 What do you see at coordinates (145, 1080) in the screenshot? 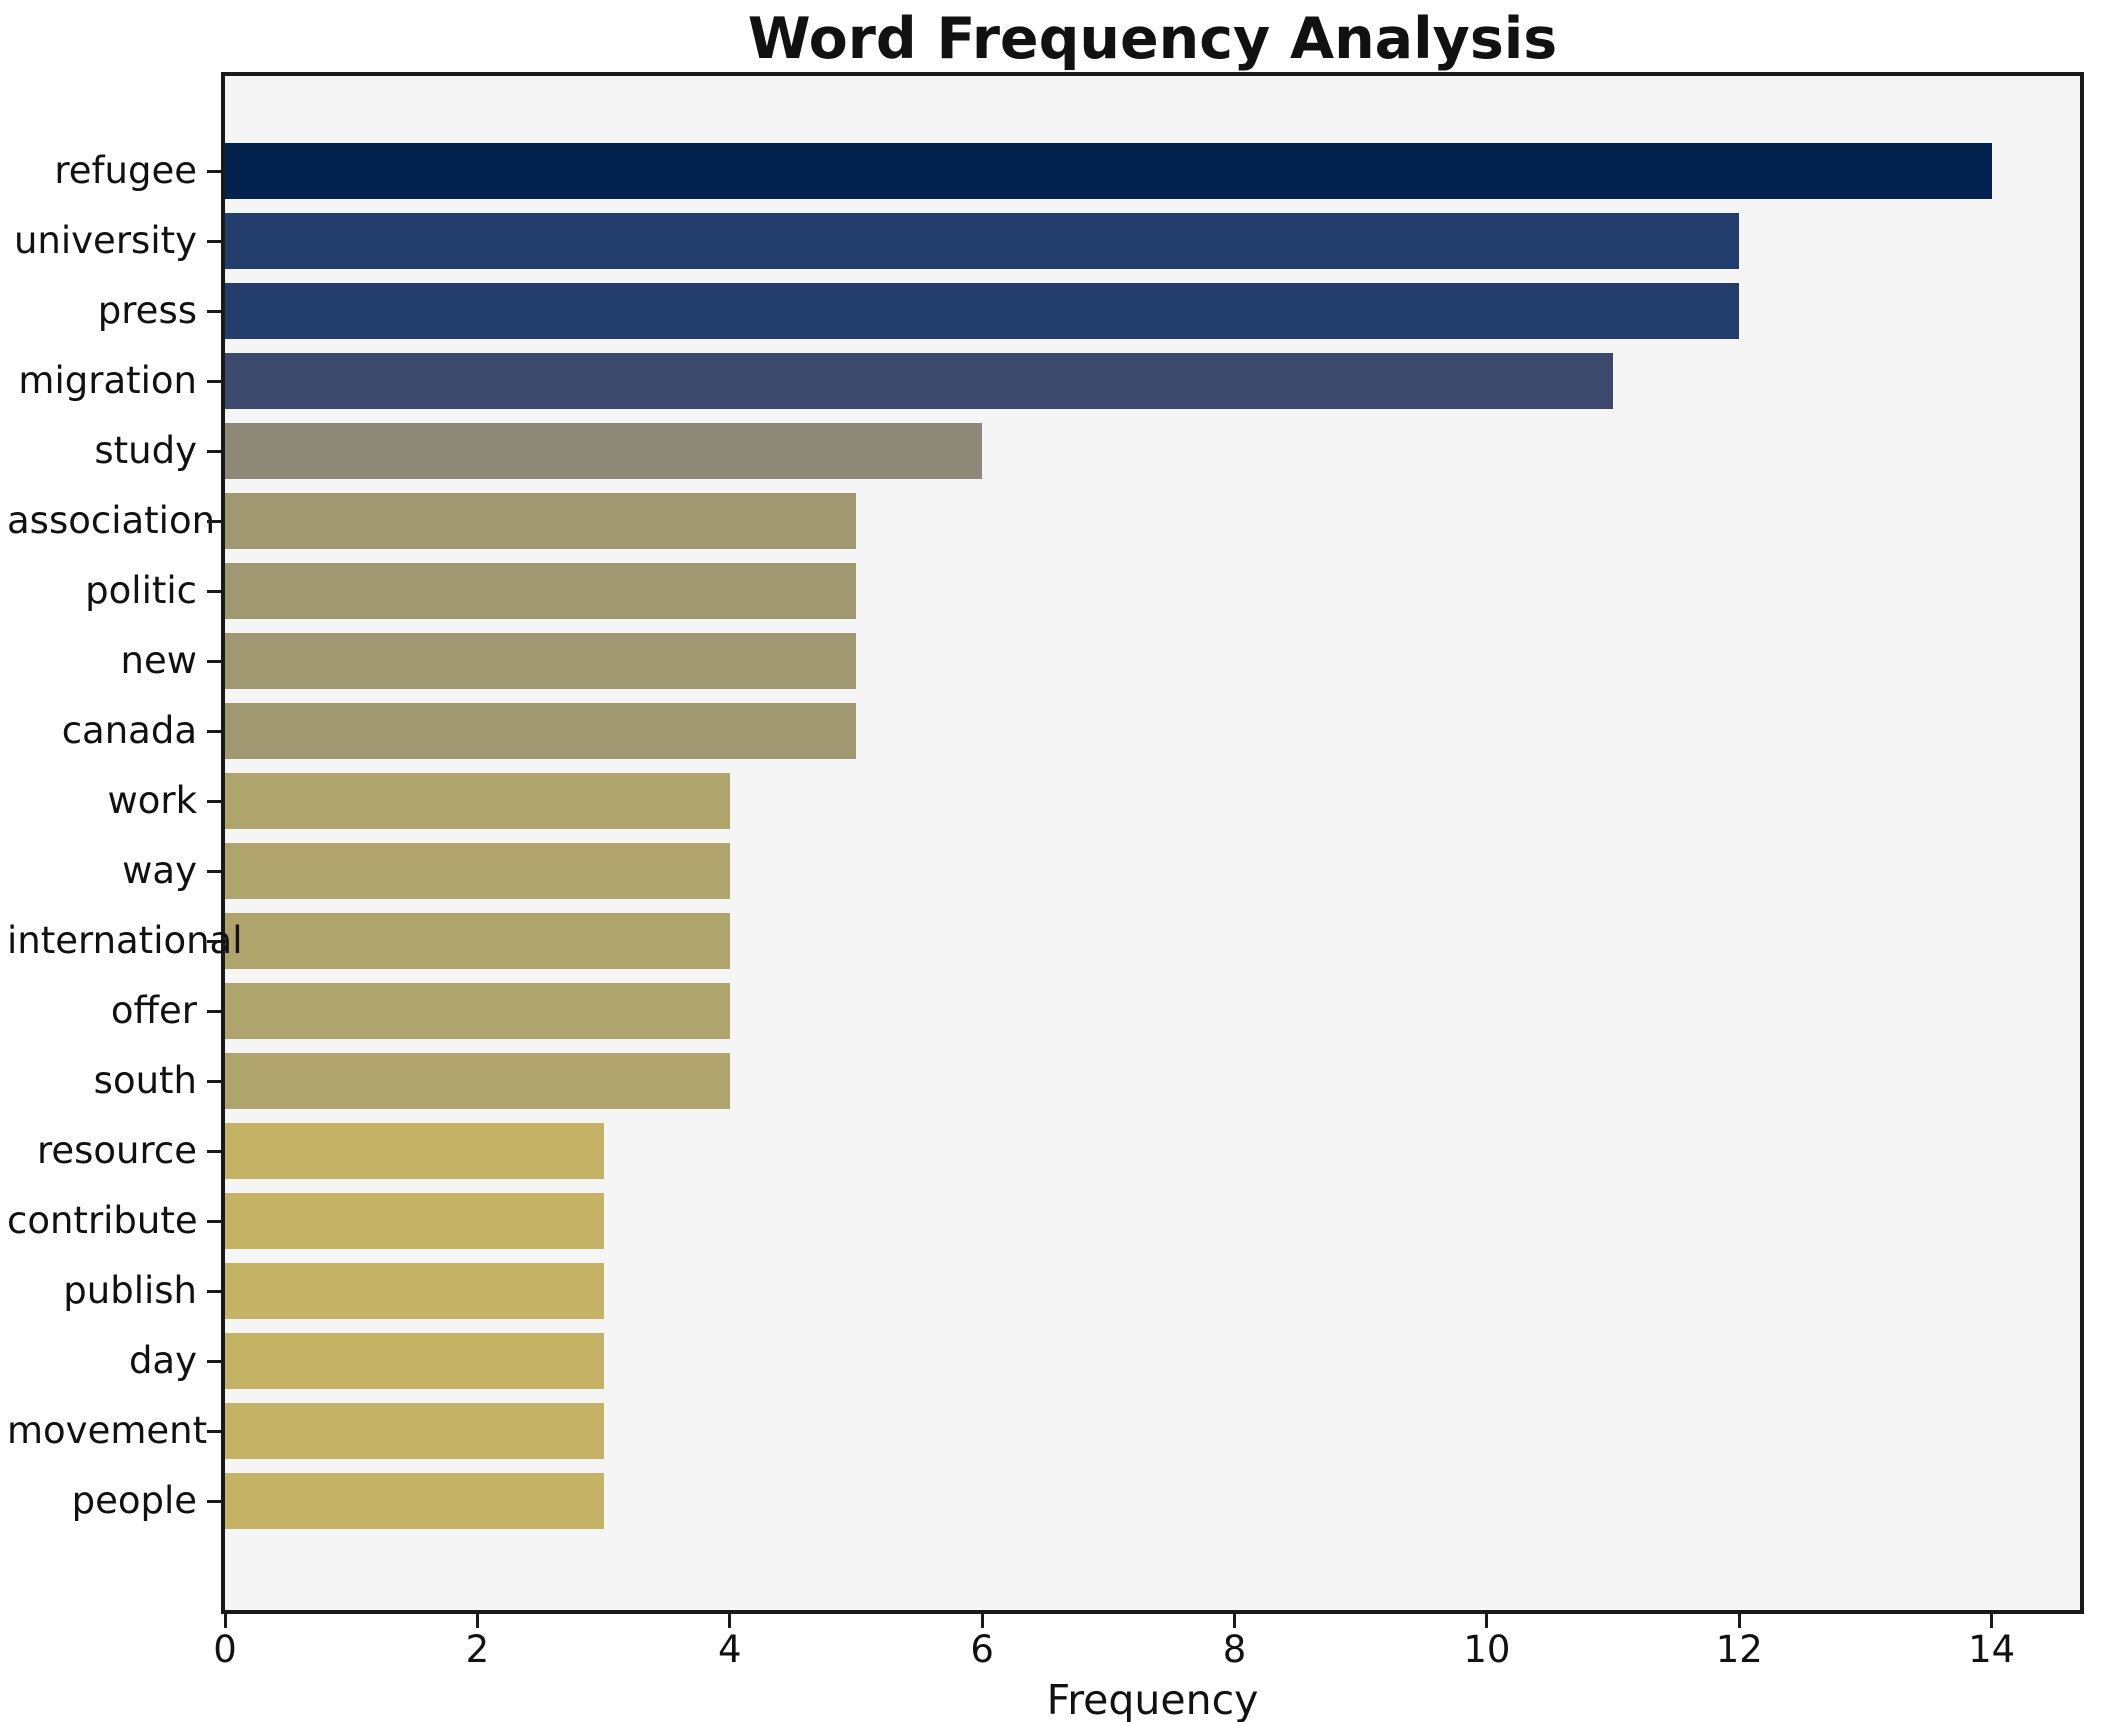
I see `y-tick-label-south: south` at bounding box center [145, 1080].